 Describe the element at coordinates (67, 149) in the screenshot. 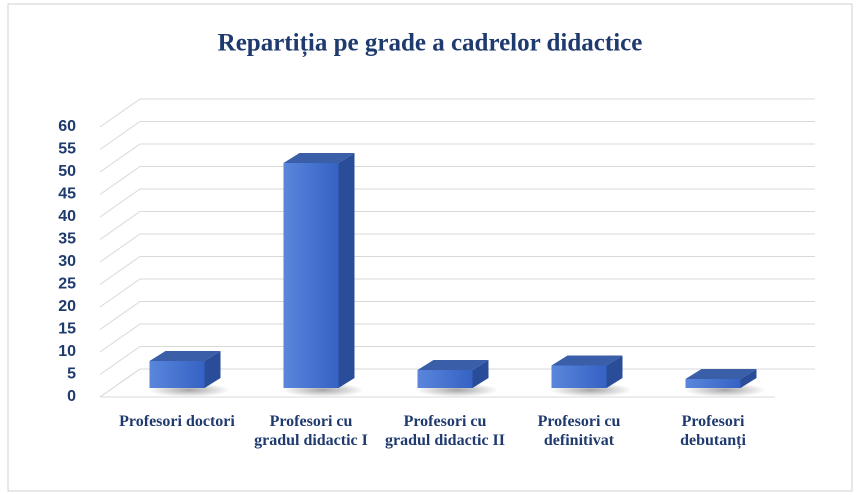

I see `y-tick-label: 55` at that location.